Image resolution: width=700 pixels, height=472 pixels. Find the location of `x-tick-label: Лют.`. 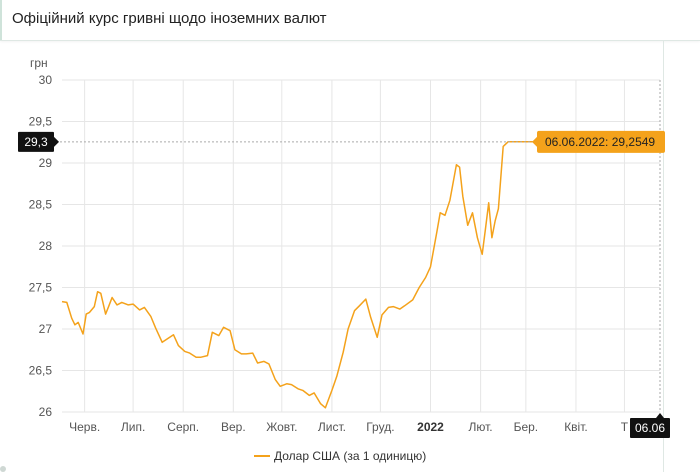

x-tick-label: Лют. is located at coordinates (481, 427).